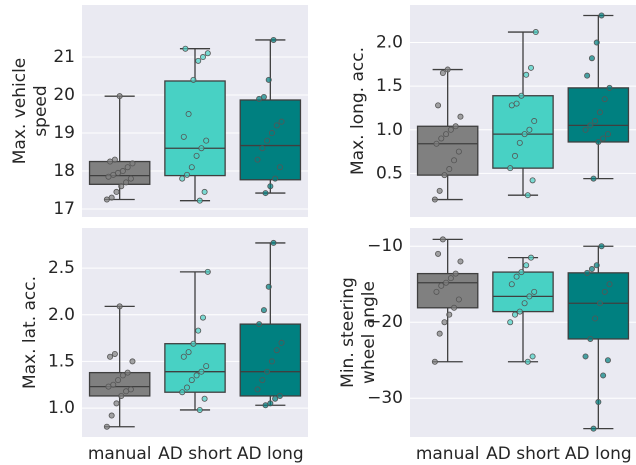  Describe the element at coordinates (61, 315) in the screenshot. I see `y-tick-label: 2.0` at that location.